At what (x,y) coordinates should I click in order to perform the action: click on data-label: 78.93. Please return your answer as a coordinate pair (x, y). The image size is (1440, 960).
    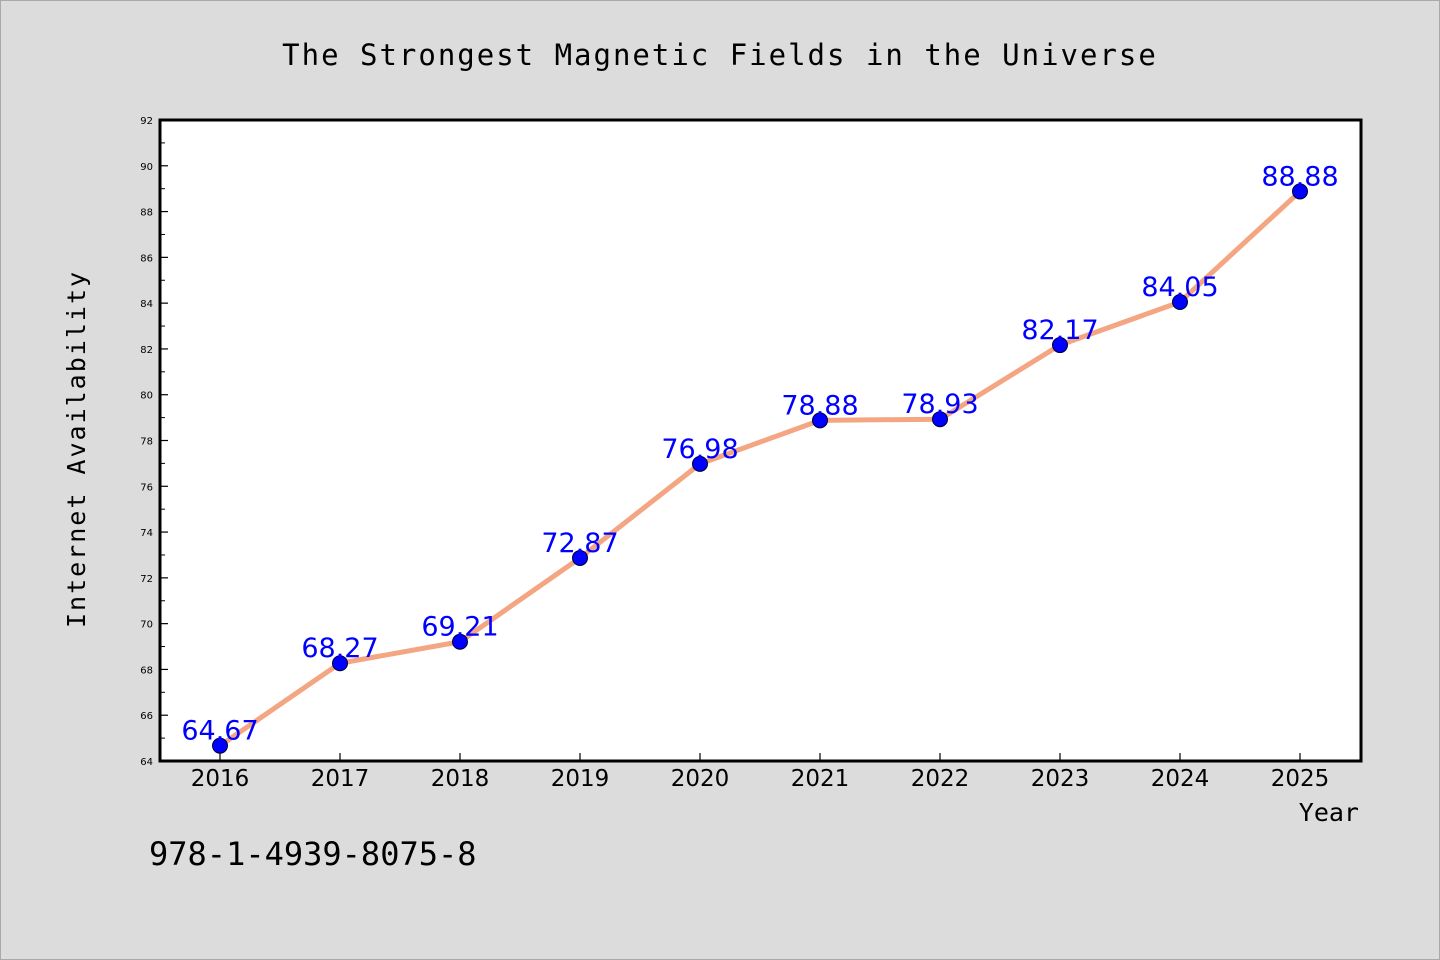
    Looking at the image, I should click on (939, 404).